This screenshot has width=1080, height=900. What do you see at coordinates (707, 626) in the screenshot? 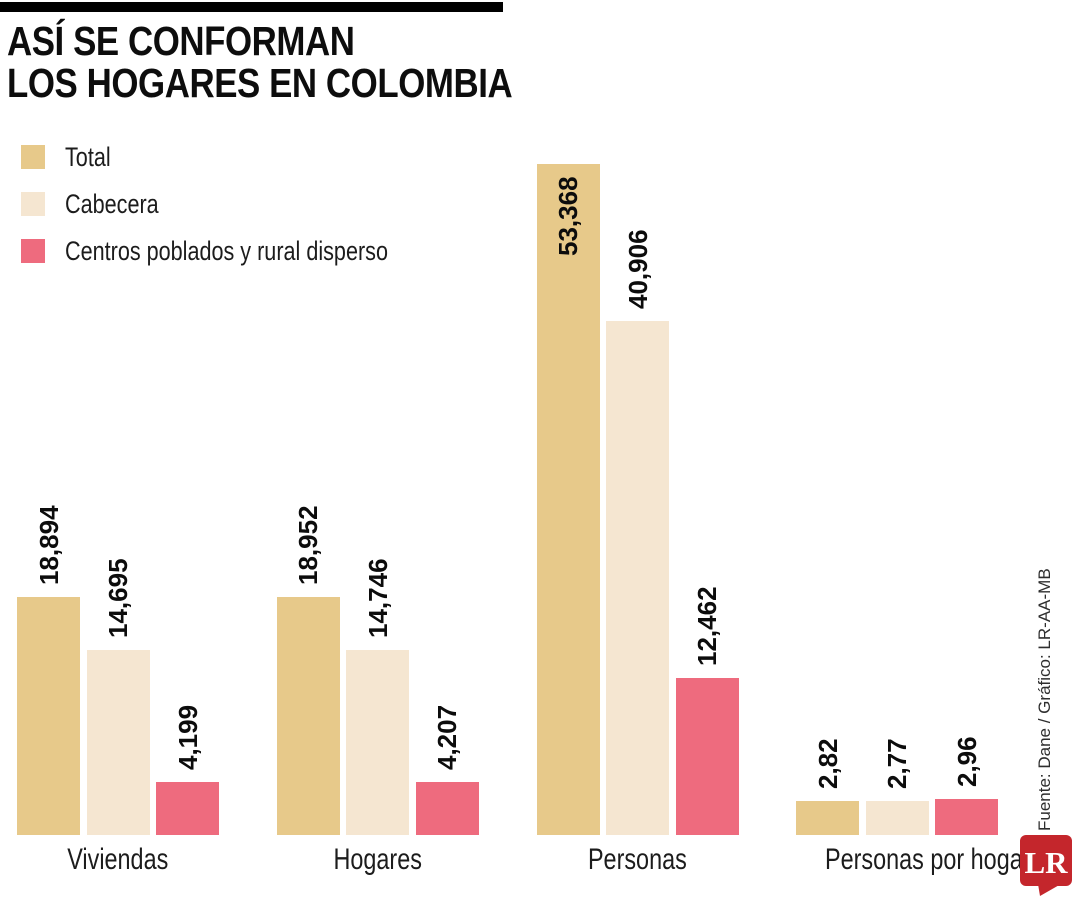
I see `bar-value-label: 12,462` at bounding box center [707, 626].